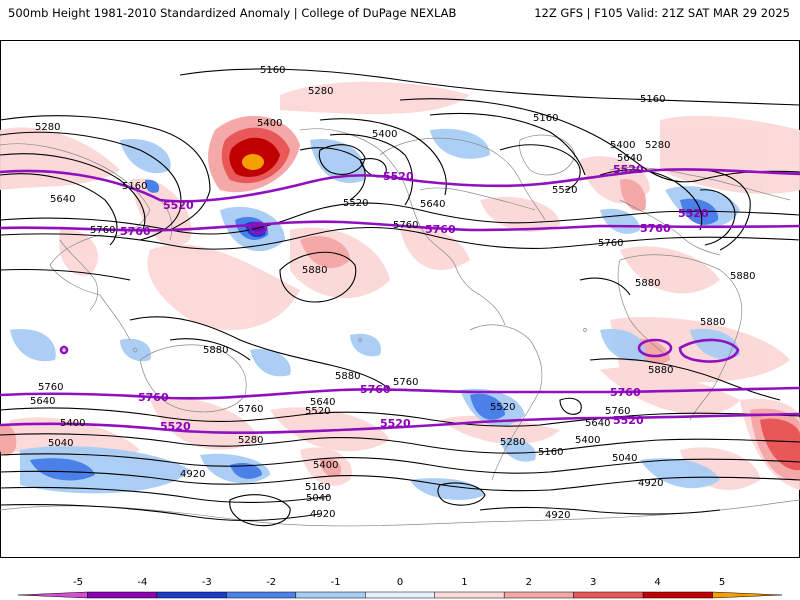 This screenshot has width=800, height=600. I want to click on colorbar-tick-label: 2, so click(529, 582).